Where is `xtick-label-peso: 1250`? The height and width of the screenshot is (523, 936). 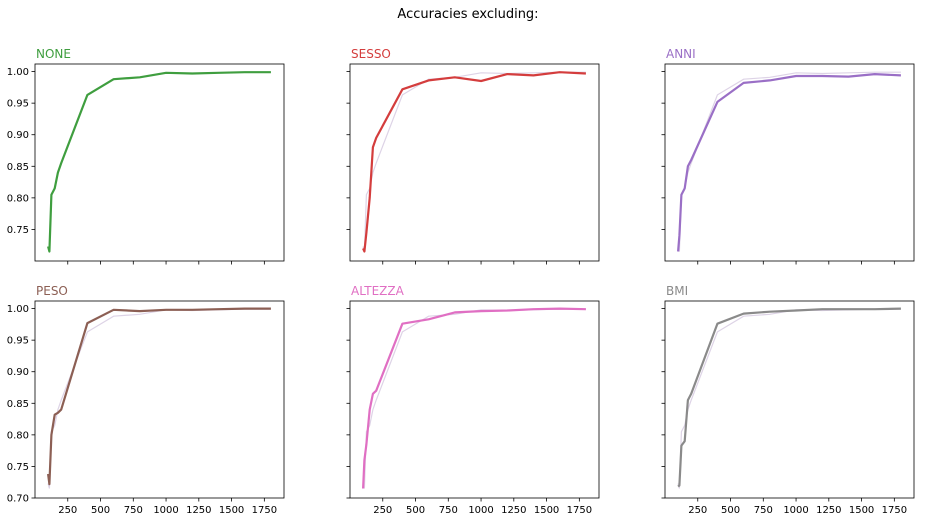
xtick-label-peso: 1250 is located at coordinates (198, 510).